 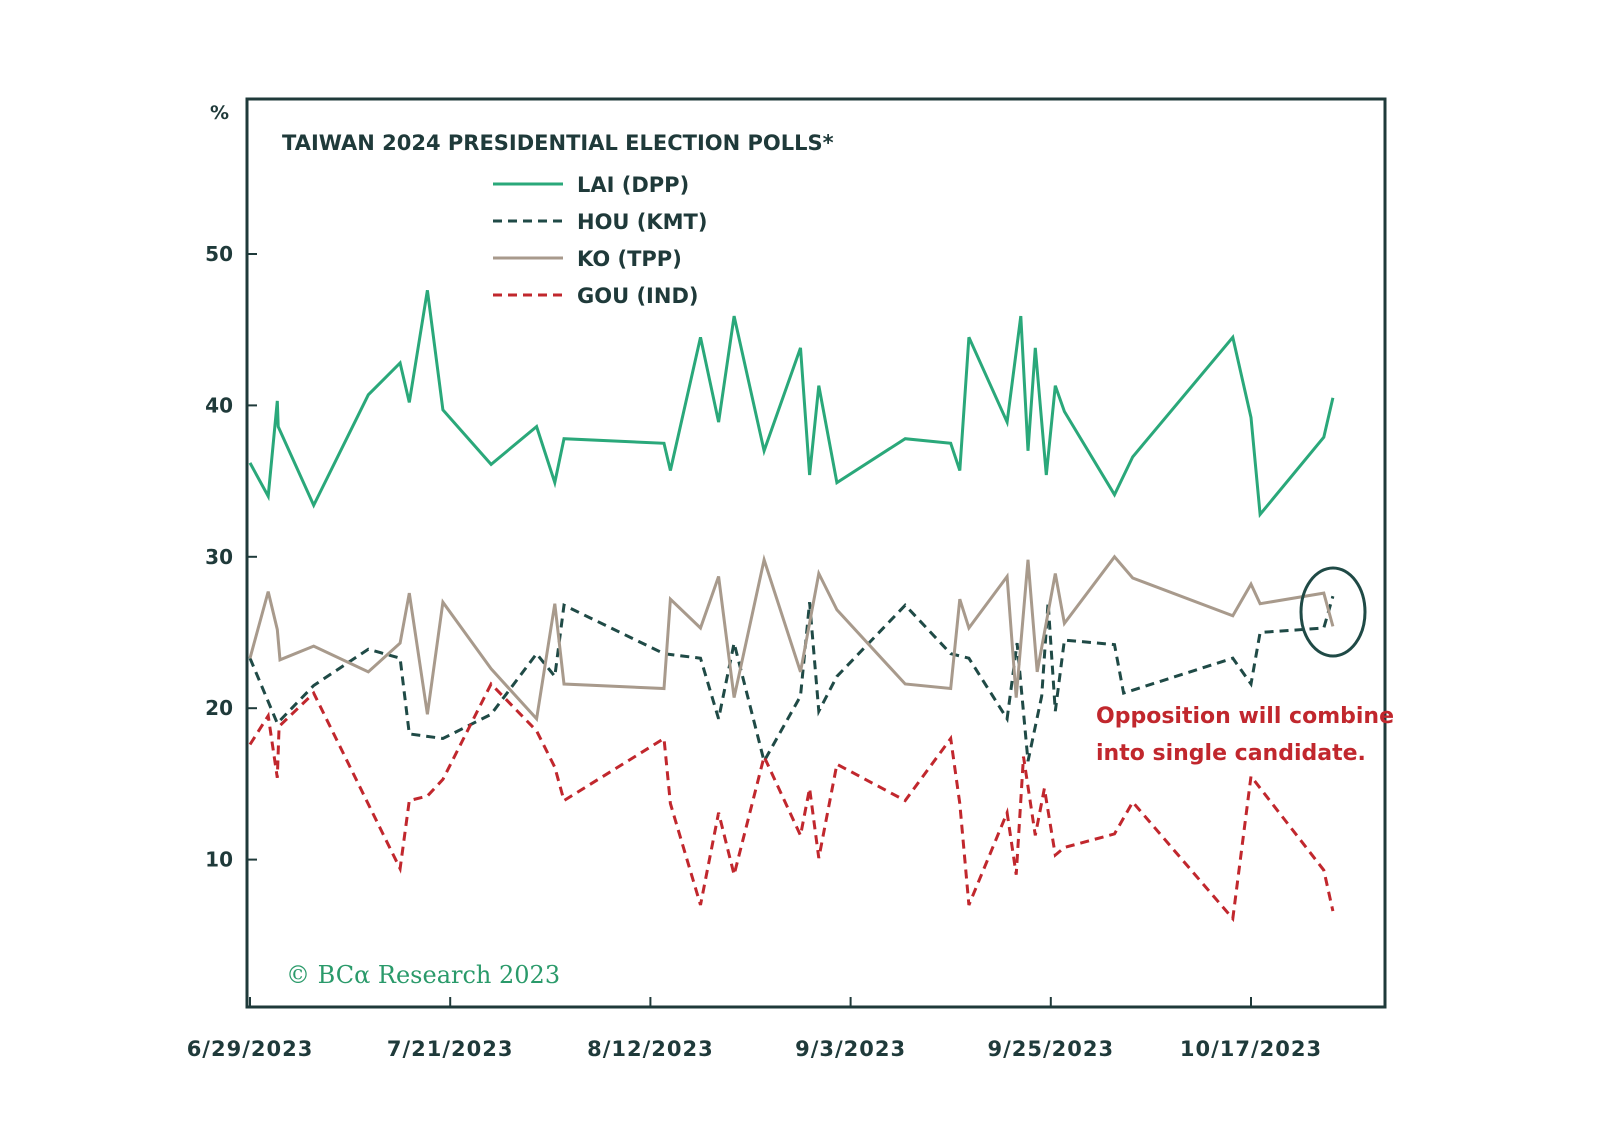 What do you see at coordinates (600, 240) in the screenshot?
I see `legend: LAI (DPP) HOU (KMT) KO (TPP) GOU (IND)` at bounding box center [600, 240].